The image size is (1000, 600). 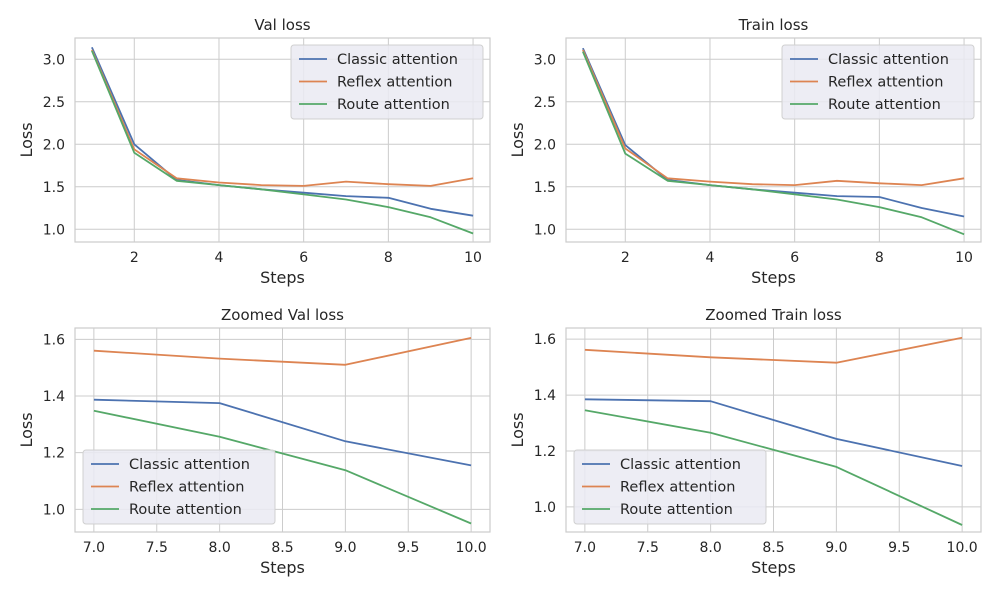 What do you see at coordinates (773, 25) in the screenshot?
I see `chart-title: Train loss` at bounding box center [773, 25].